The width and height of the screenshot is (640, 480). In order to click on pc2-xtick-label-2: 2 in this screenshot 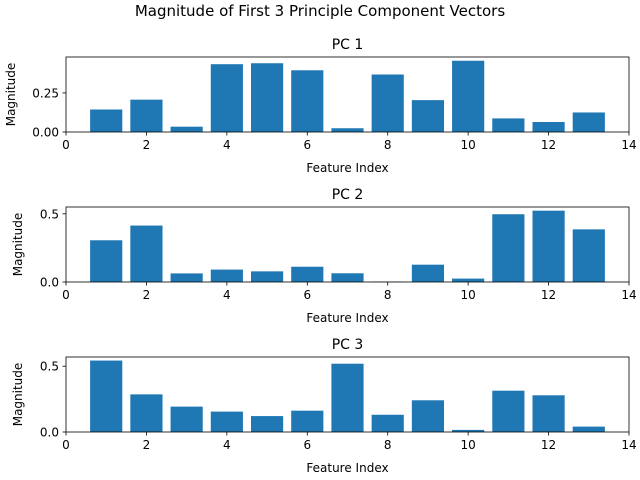, I will do `click(147, 295)`.